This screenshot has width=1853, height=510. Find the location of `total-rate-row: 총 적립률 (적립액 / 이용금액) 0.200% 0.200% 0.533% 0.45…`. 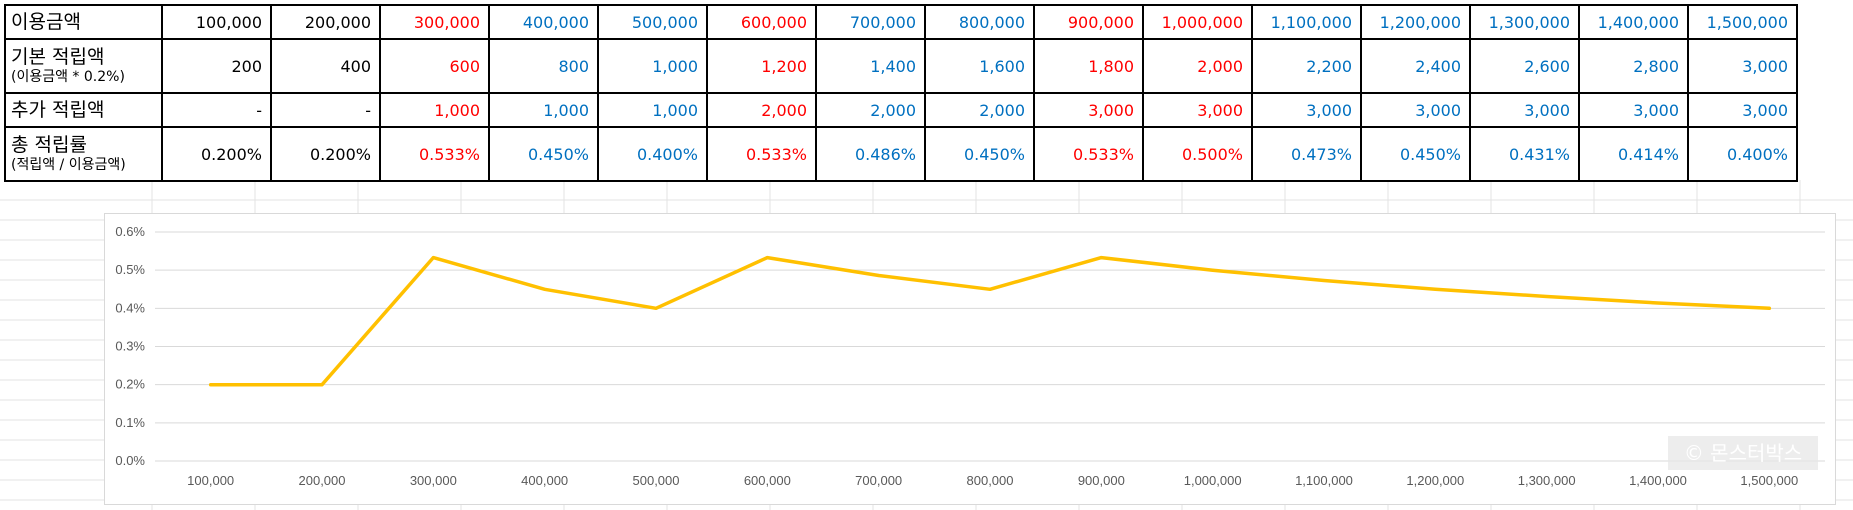

total-rate-row: 총 적립률 (적립액 / 이용금액) 0.200% 0.200% 0.533% 0.45… is located at coordinates (901, 154).